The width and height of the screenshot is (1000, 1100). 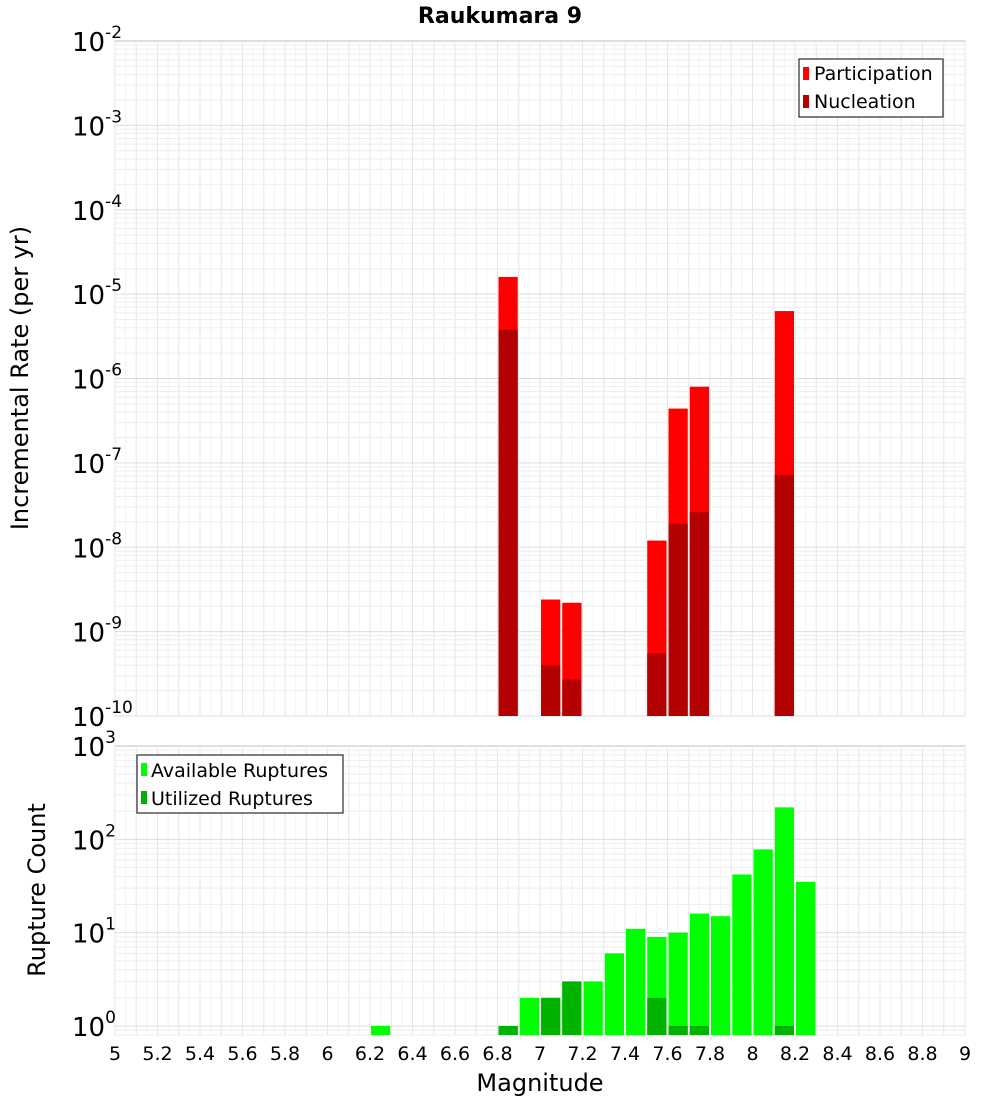 What do you see at coordinates (94, 885) in the screenshot?
I see `bottom-y-ticks: 10⁰ 10¹ 10² 10³` at bounding box center [94, 885].